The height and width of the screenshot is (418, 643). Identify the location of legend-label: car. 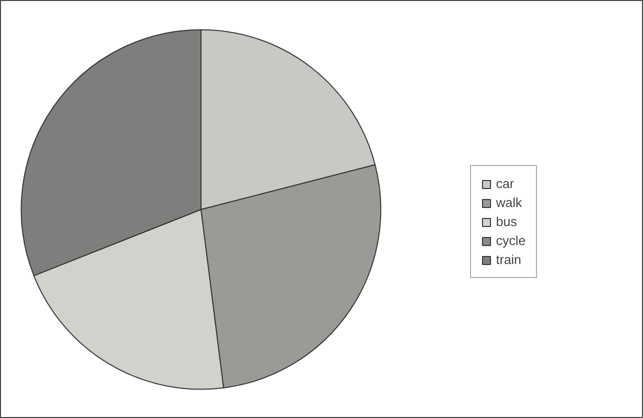
(506, 183).